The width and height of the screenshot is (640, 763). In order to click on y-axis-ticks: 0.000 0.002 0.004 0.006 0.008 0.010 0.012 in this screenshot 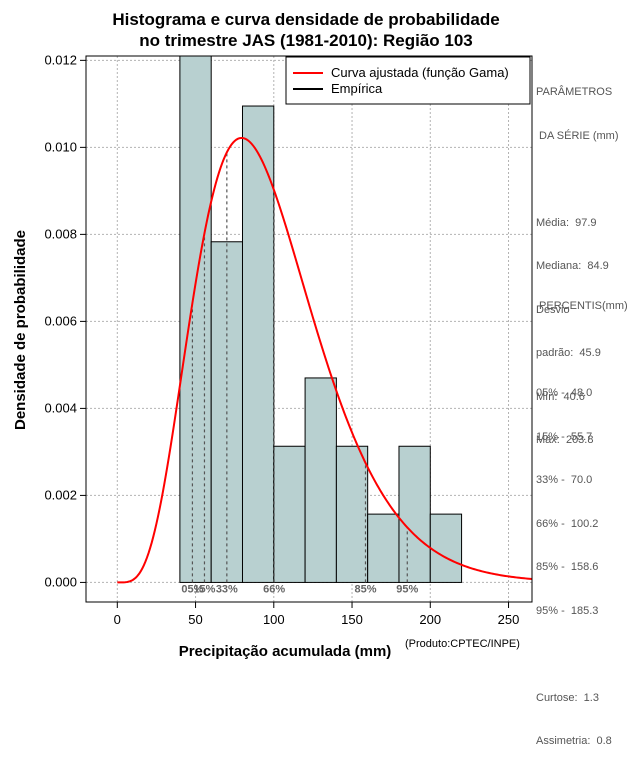, I will do `click(65, 320)`.